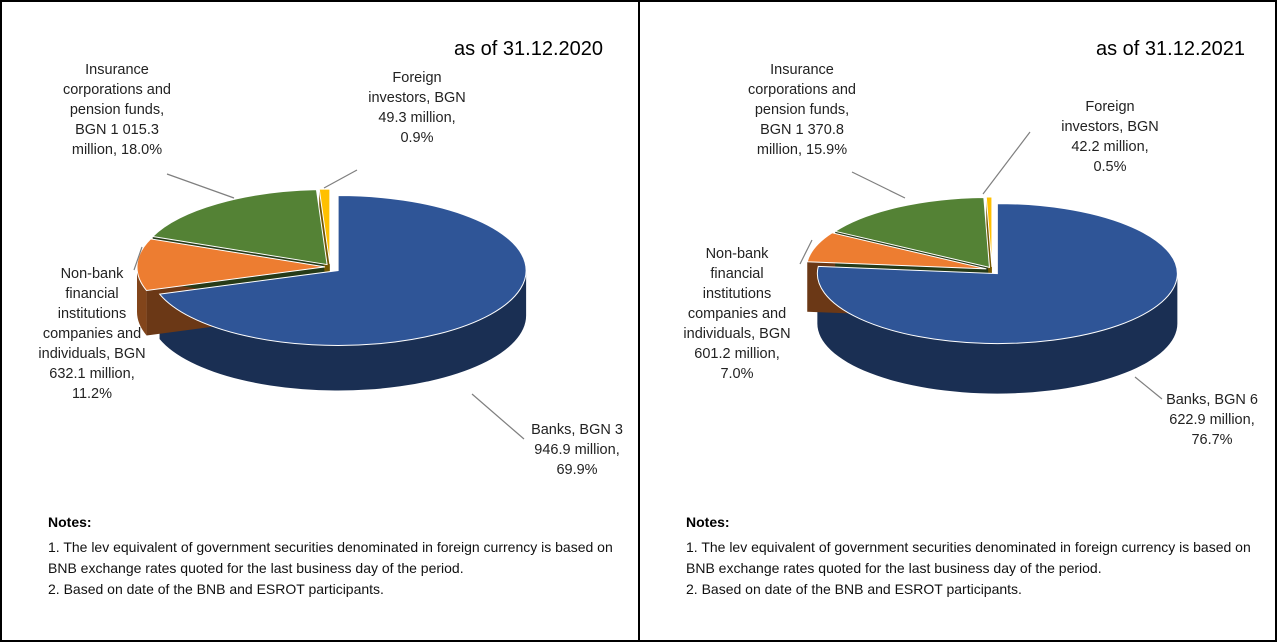 This screenshot has height=642, width=1277. I want to click on chart-title: as of 31.12.2021, so click(1171, 49).